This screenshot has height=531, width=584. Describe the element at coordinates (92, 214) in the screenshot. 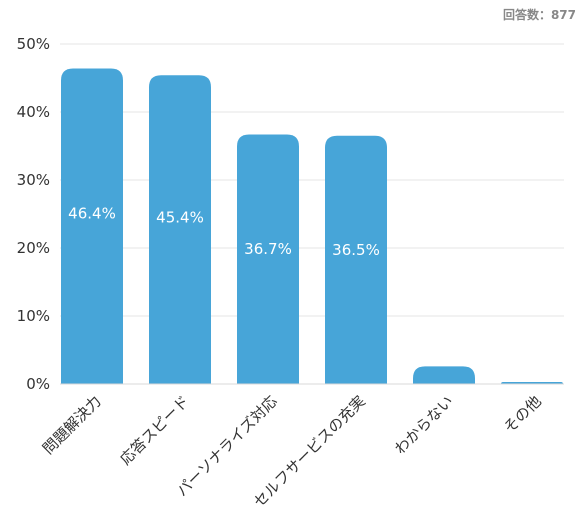

I see `data-label: 46.4%` at that location.